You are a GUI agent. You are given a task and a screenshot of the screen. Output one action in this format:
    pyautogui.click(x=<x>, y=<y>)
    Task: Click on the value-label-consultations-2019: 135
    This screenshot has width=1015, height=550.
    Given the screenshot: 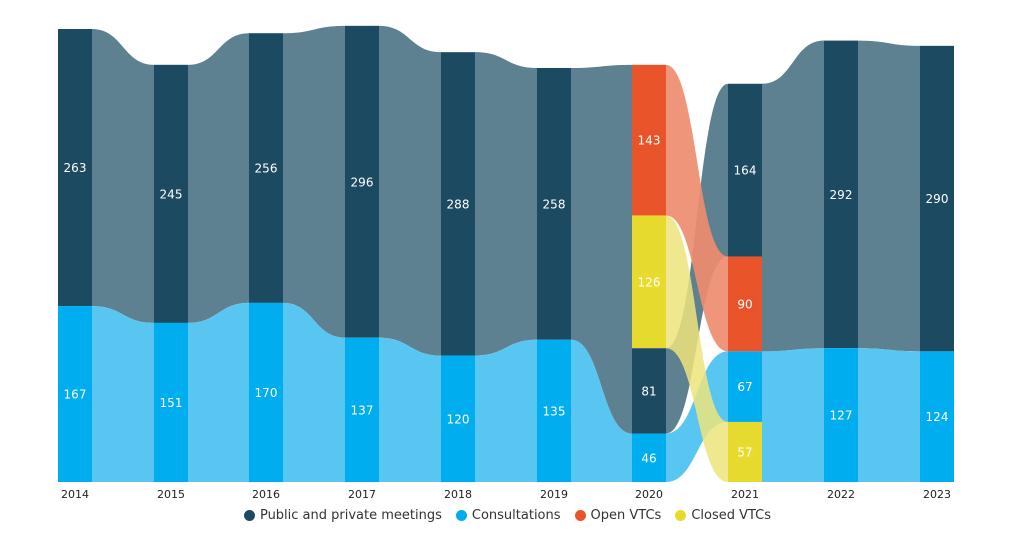 What is the action you would take?
    pyautogui.click(x=554, y=411)
    